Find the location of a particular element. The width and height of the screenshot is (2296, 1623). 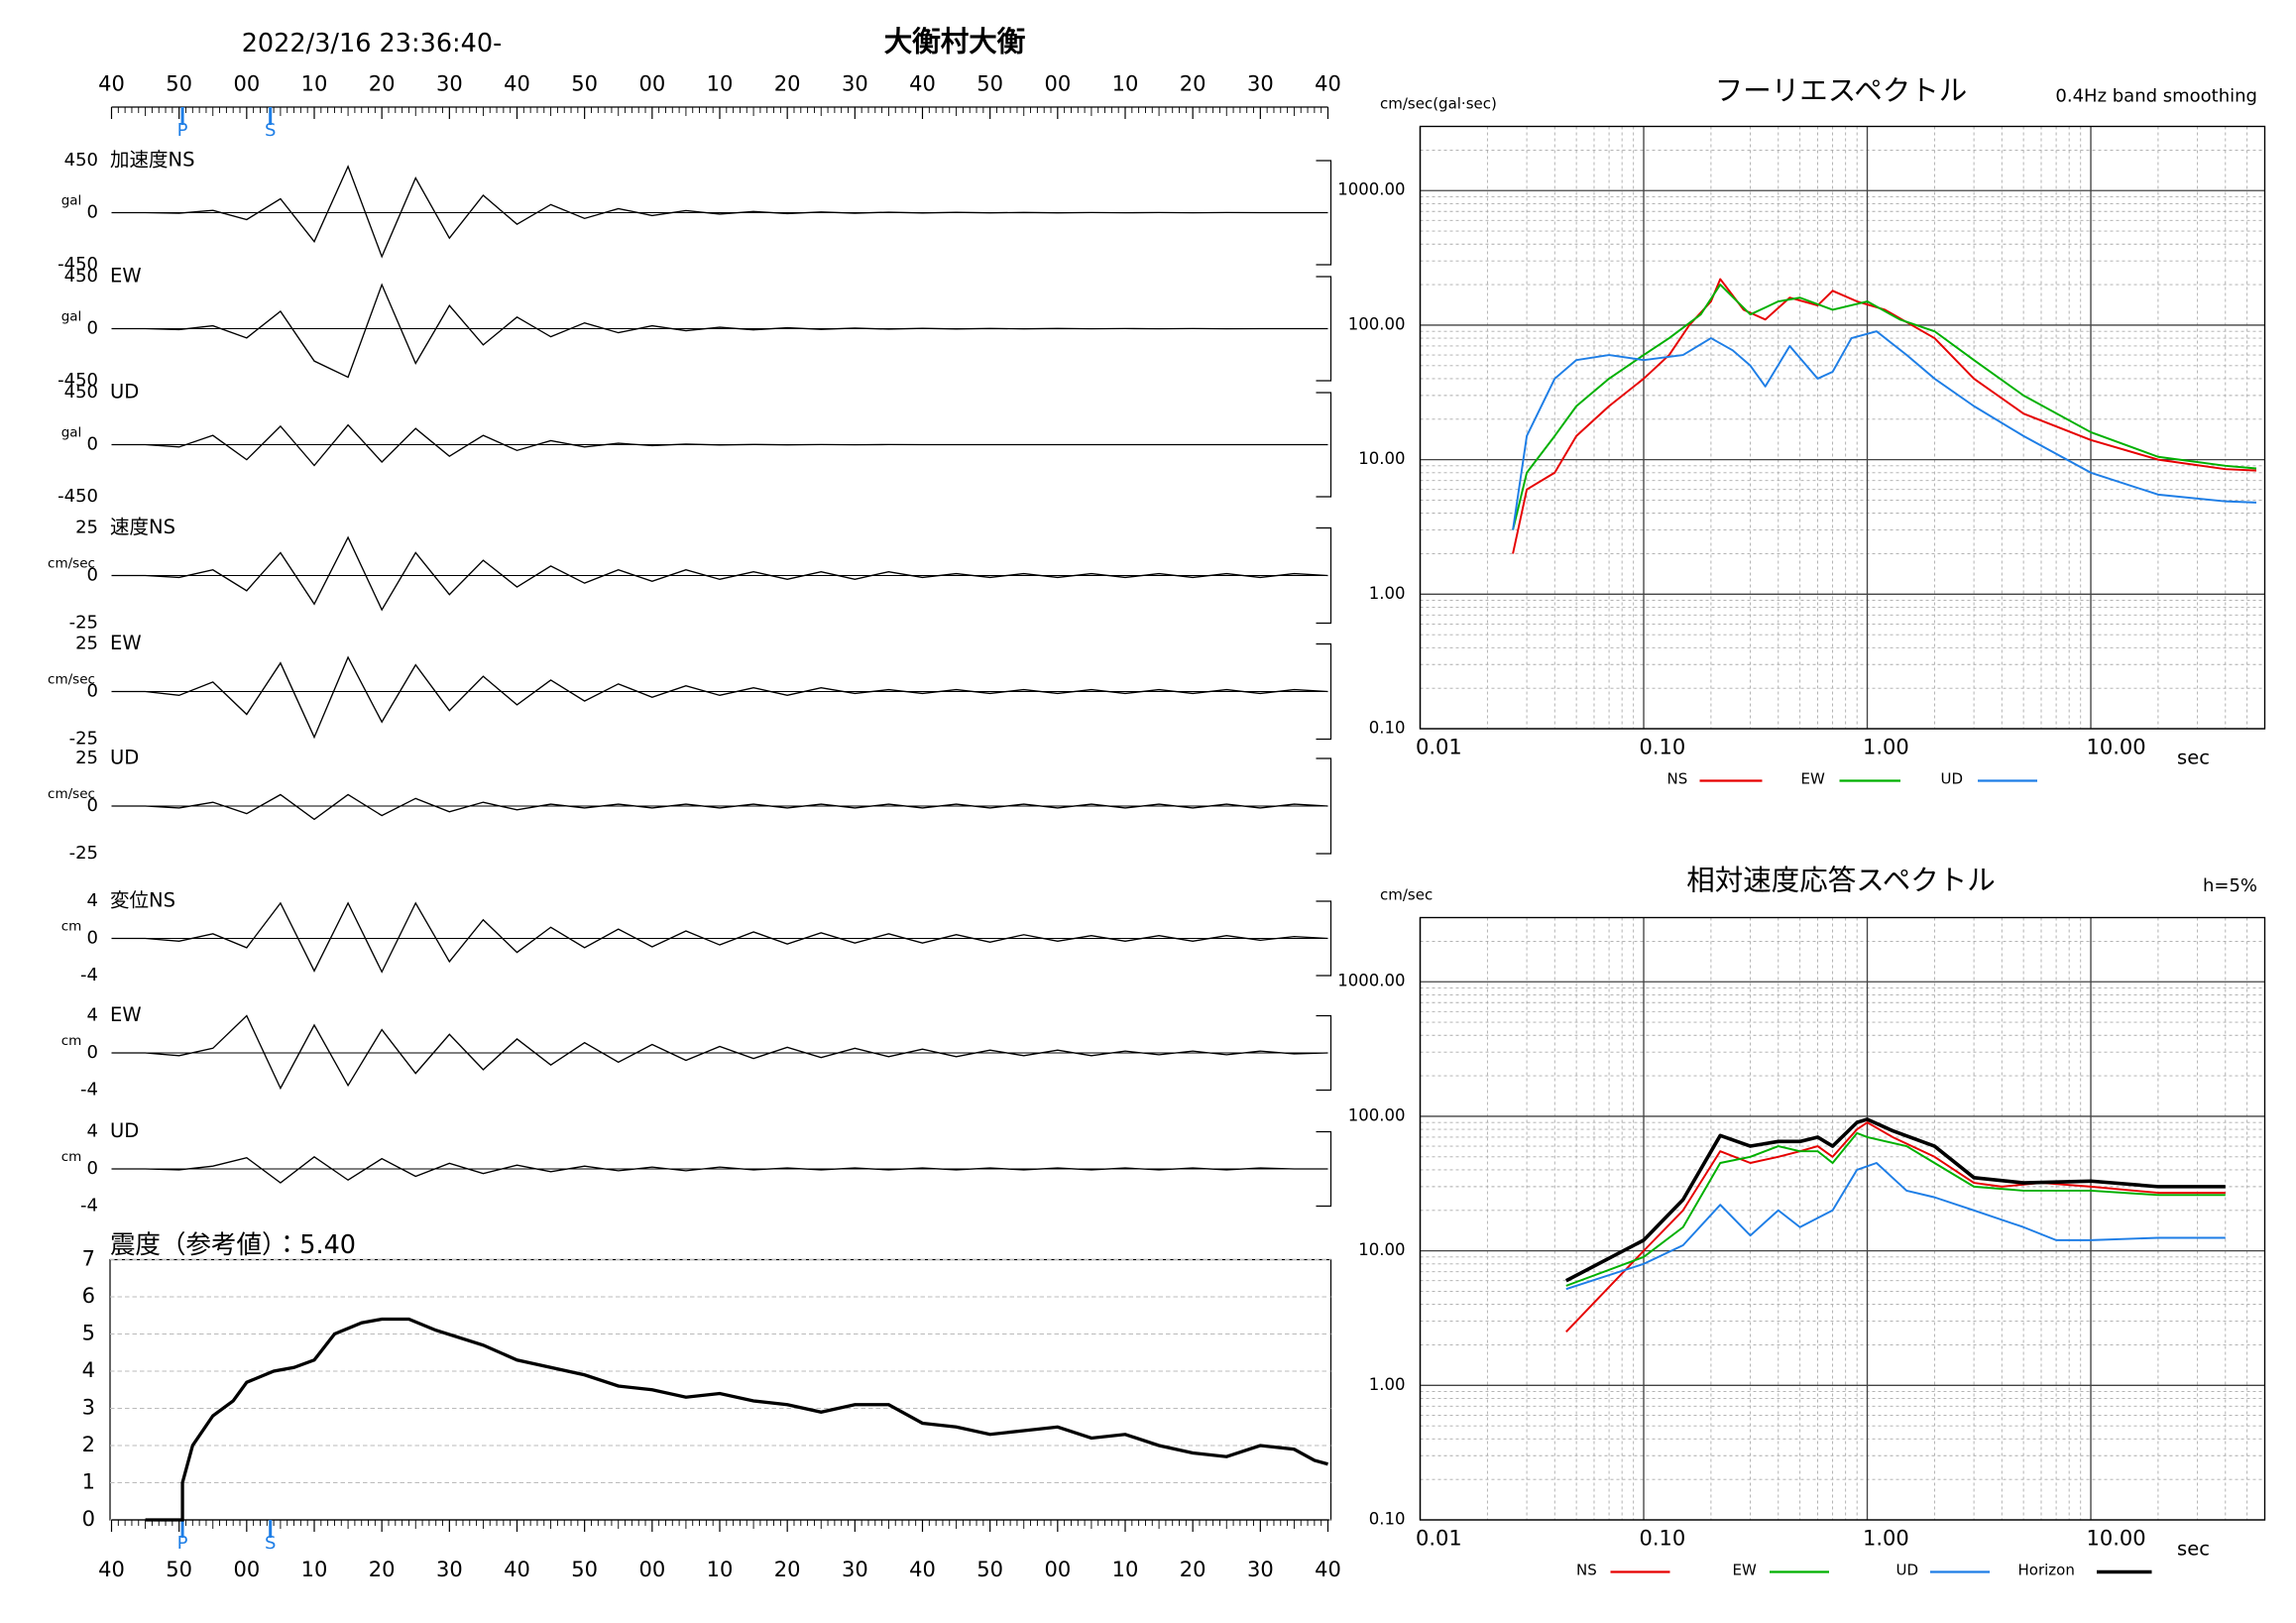

y-tick-label: 1 is located at coordinates (89, 1482).